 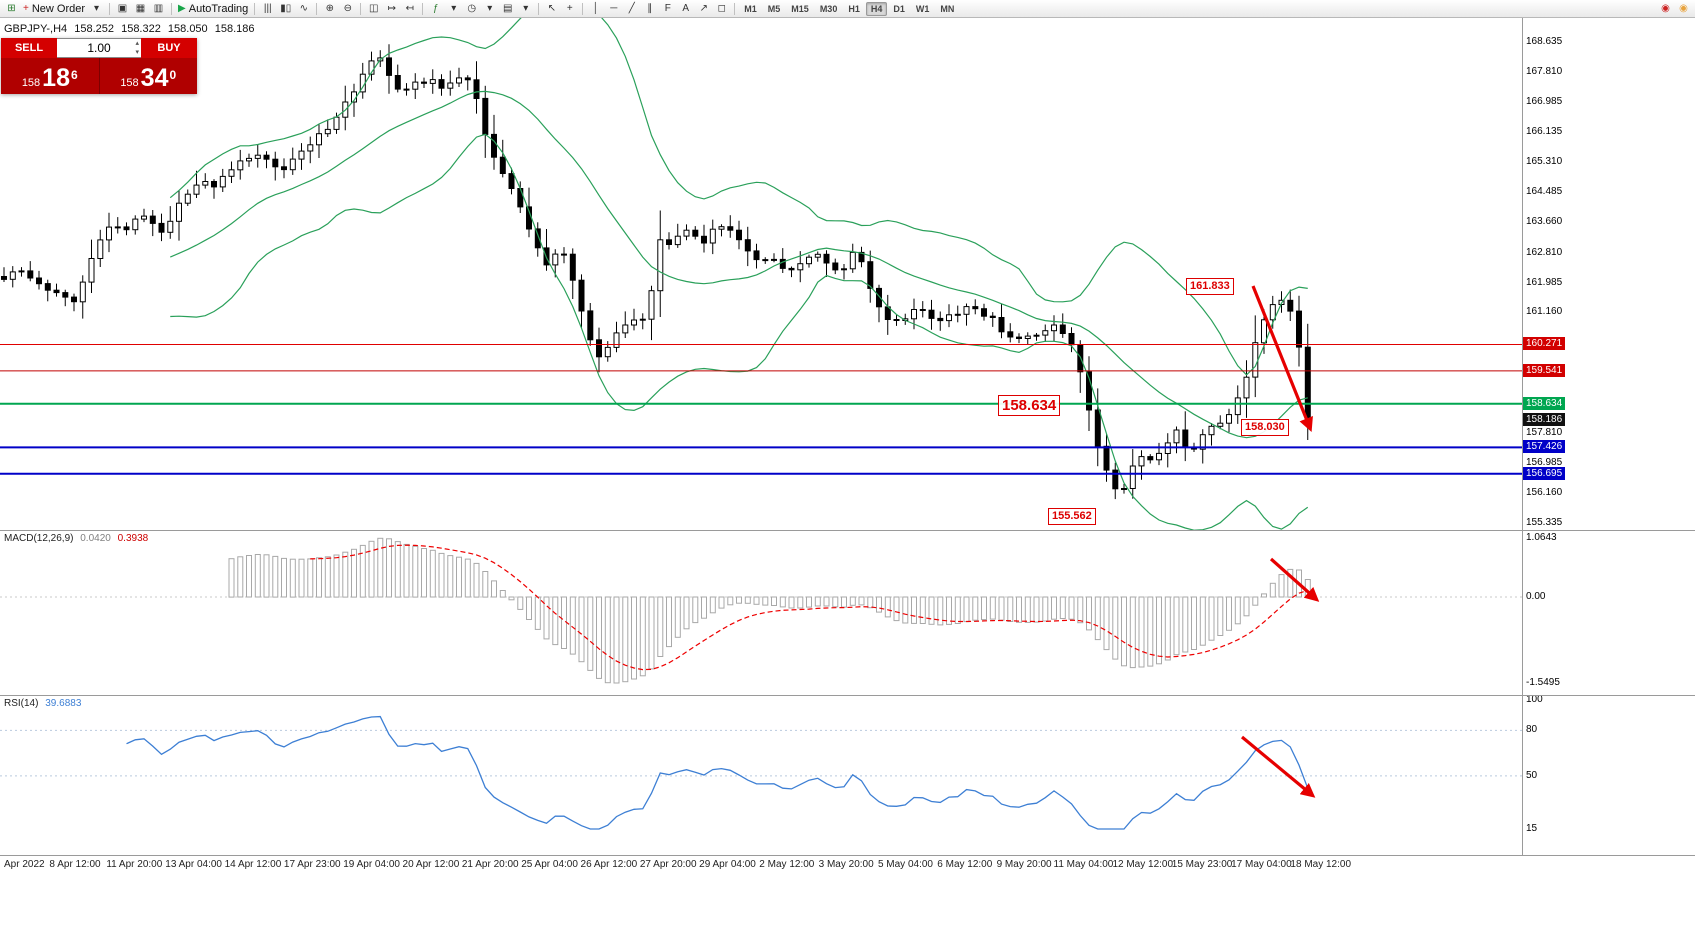 I want to click on panel-divider-main-macd, so click(x=847, y=530).